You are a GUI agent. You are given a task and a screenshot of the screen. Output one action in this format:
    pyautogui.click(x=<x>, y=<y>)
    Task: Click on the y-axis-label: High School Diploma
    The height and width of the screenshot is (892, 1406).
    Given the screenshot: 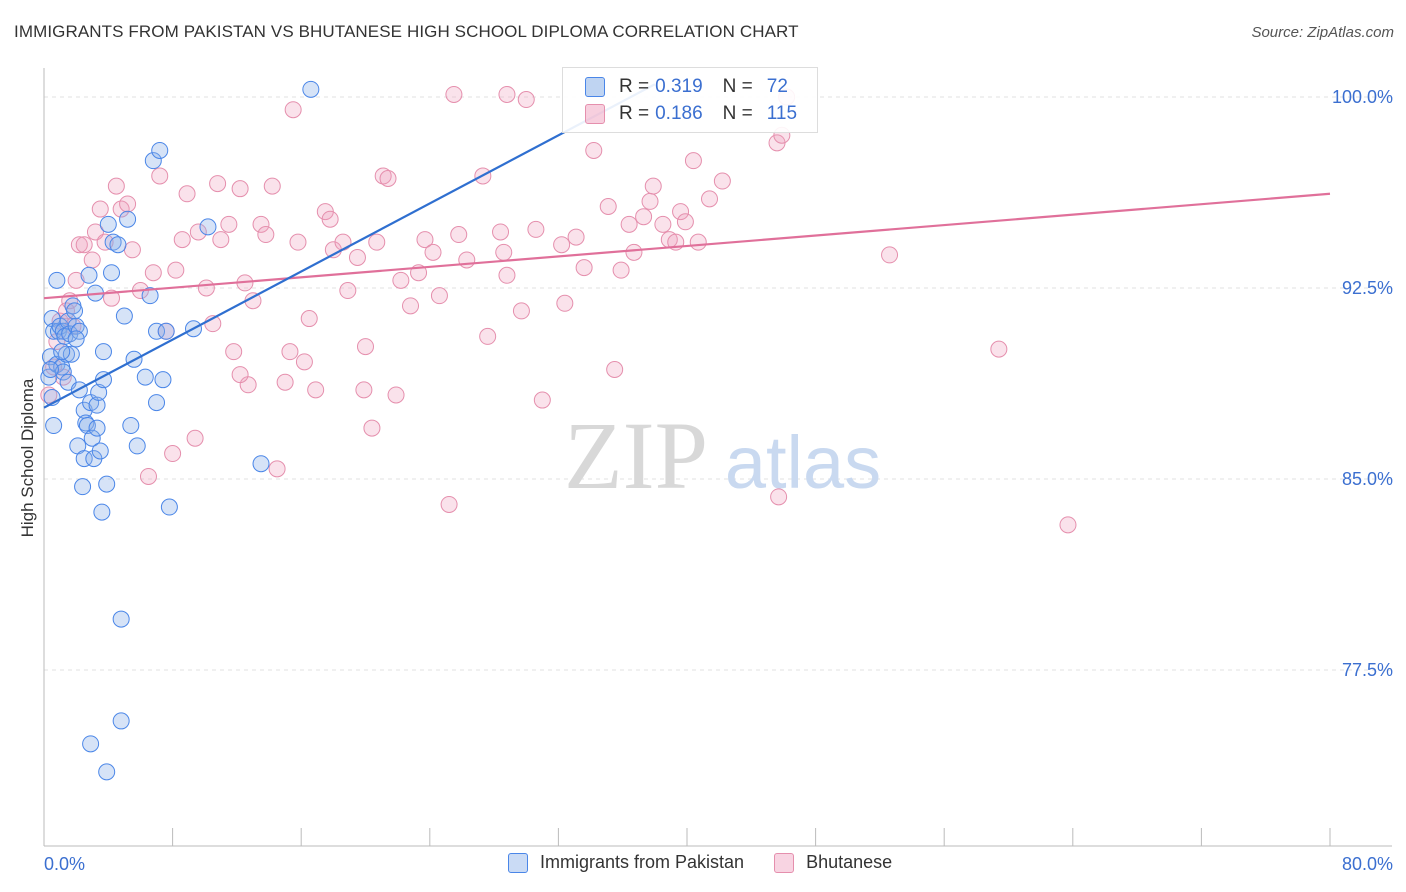 What is the action you would take?
    pyautogui.click(x=27, y=458)
    